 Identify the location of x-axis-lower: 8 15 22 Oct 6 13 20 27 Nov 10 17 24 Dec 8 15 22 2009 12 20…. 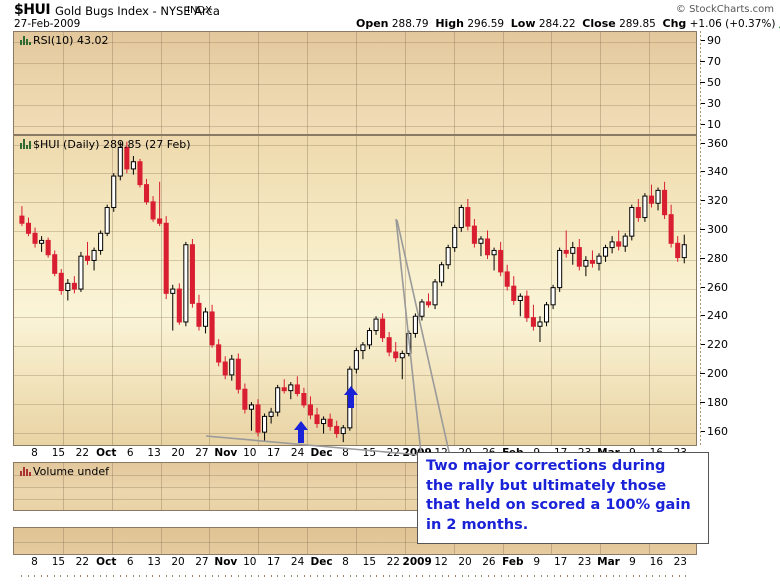
(355, 564).